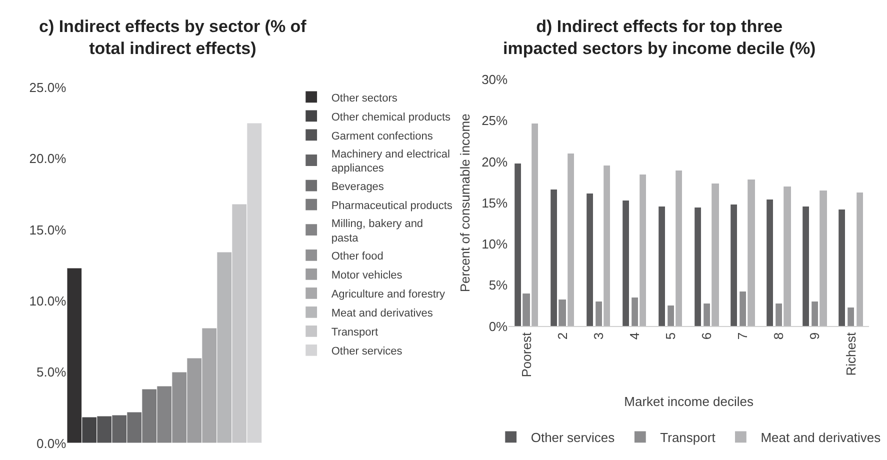  Describe the element at coordinates (48, 300) in the screenshot. I see `y-tick-label: 10.0%` at that location.